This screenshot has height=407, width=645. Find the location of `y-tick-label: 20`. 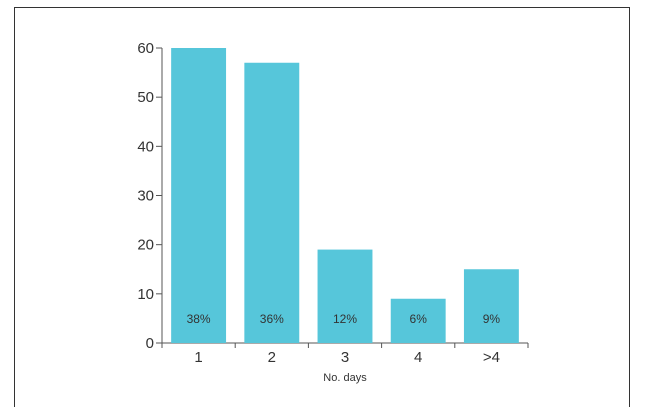

y-tick-label: 20 is located at coordinates (145, 245).